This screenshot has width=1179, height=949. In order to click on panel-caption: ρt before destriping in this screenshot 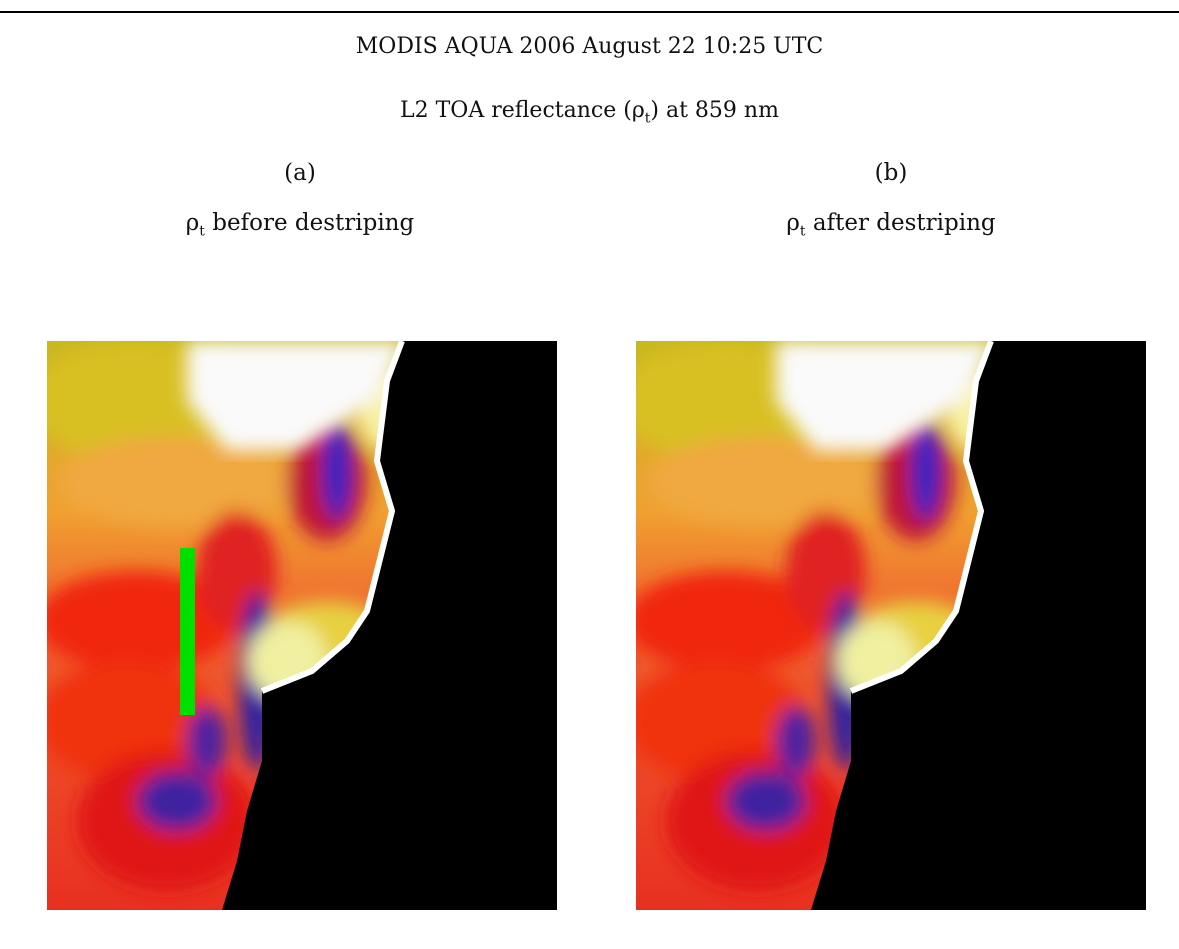, I will do `click(300, 225)`.